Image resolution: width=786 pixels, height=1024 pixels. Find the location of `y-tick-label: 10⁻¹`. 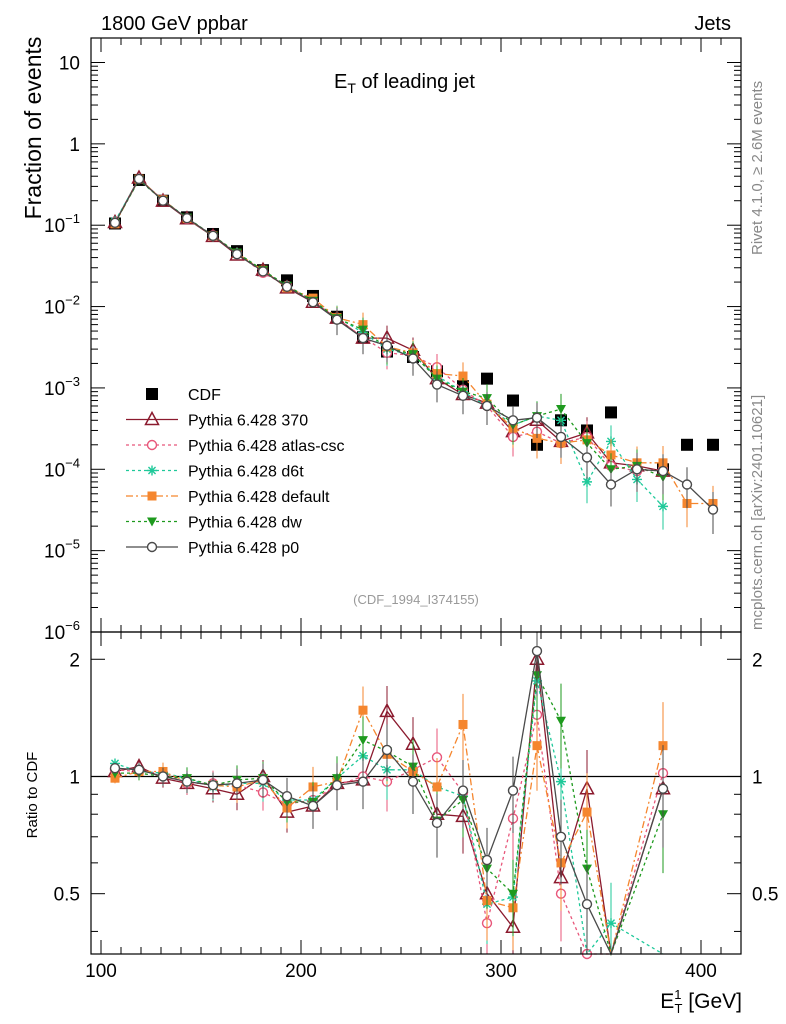

y-tick-label: 10⁻¹ is located at coordinates (62, 224).